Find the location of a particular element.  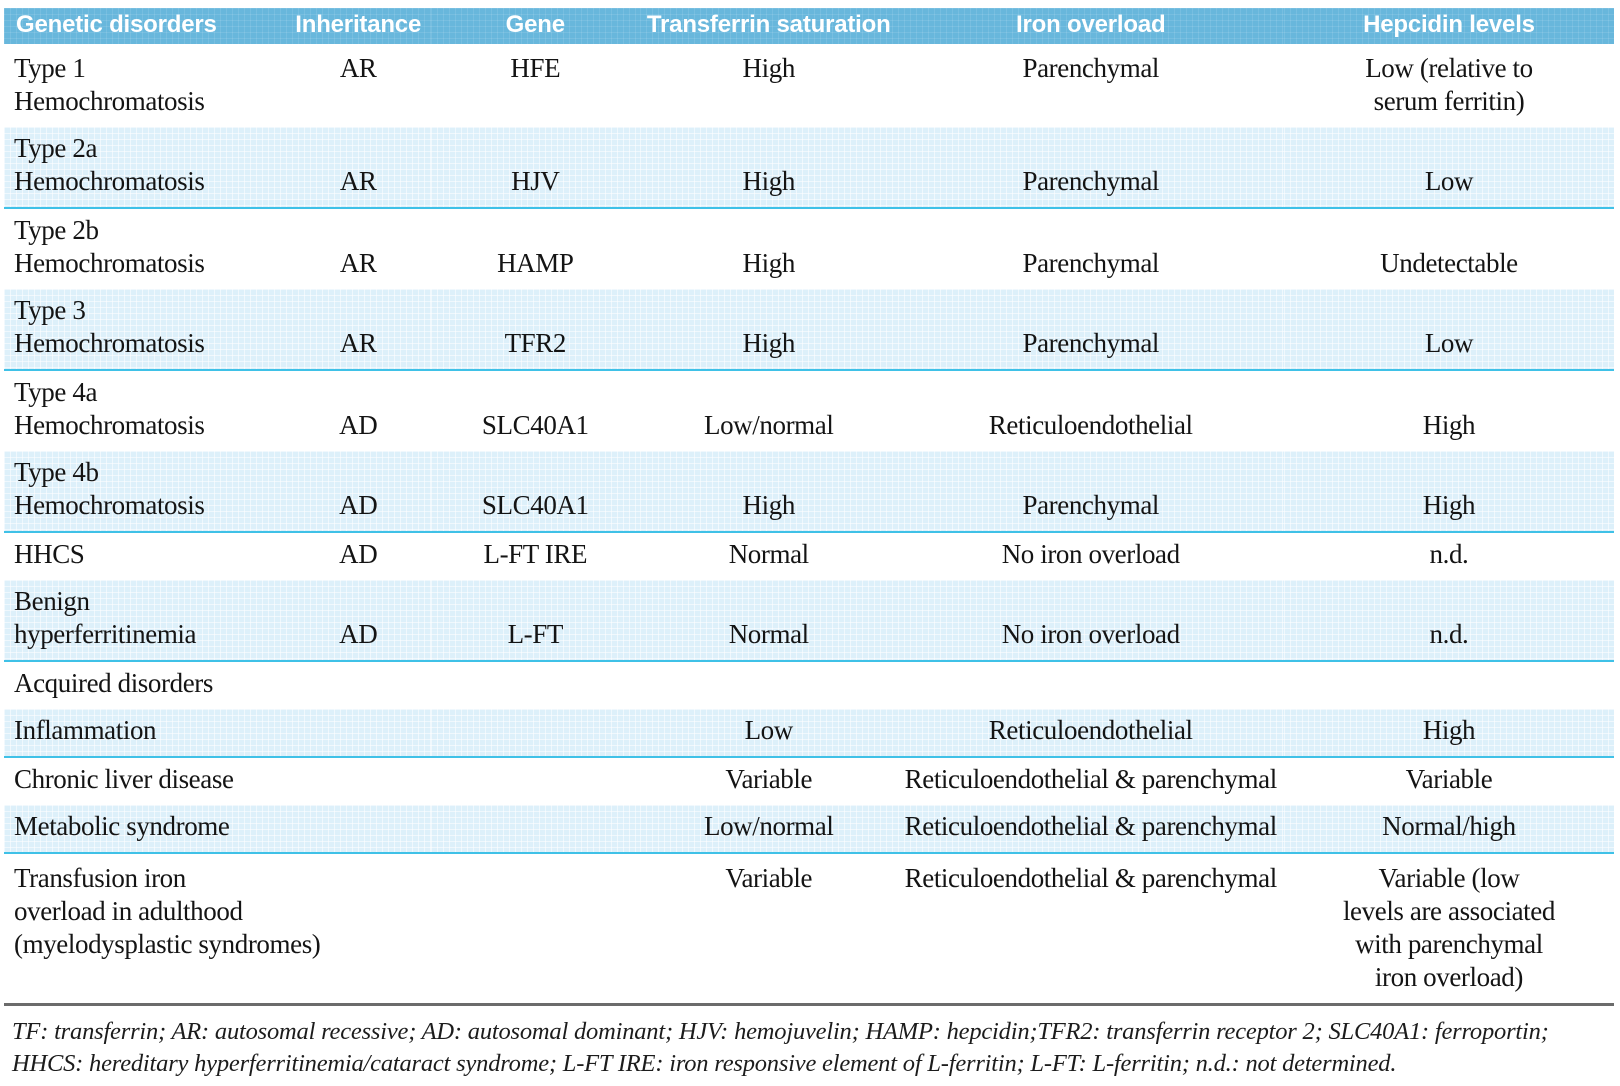

cell-transferrin-saturation is located at coordinates (769, 685).